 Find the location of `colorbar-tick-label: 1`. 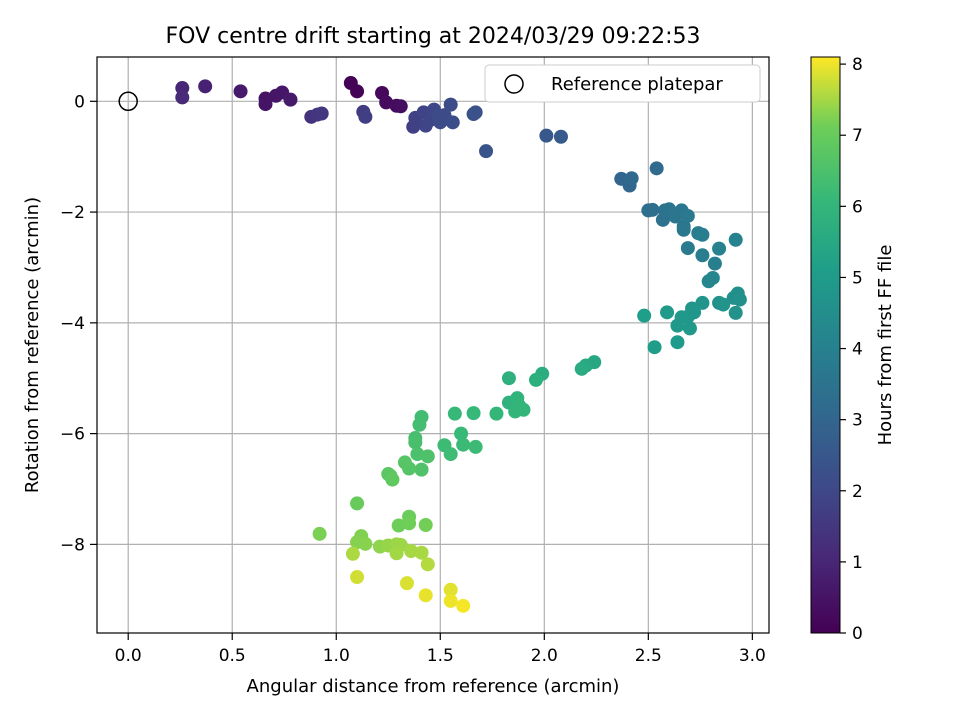

colorbar-tick-label: 1 is located at coordinates (857, 563).